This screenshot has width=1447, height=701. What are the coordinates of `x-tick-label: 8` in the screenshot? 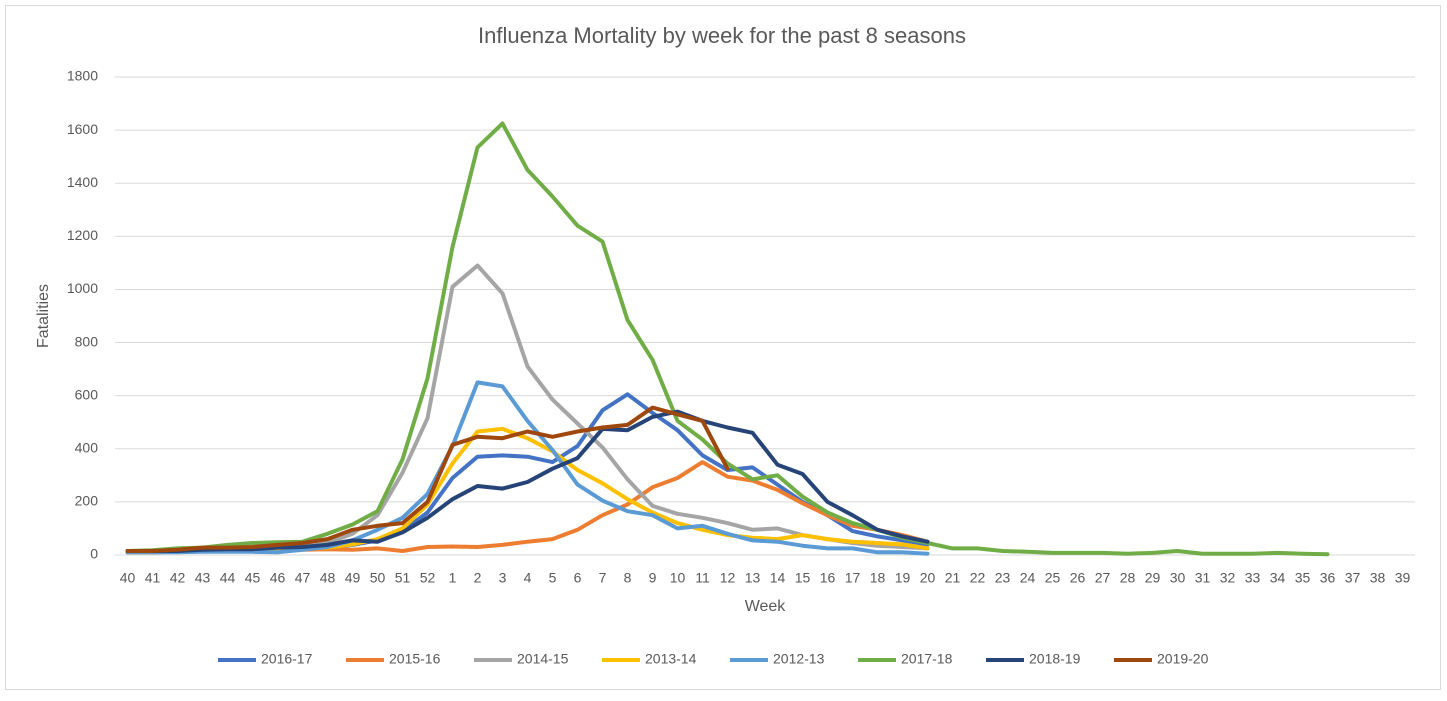 It's located at (628, 578).